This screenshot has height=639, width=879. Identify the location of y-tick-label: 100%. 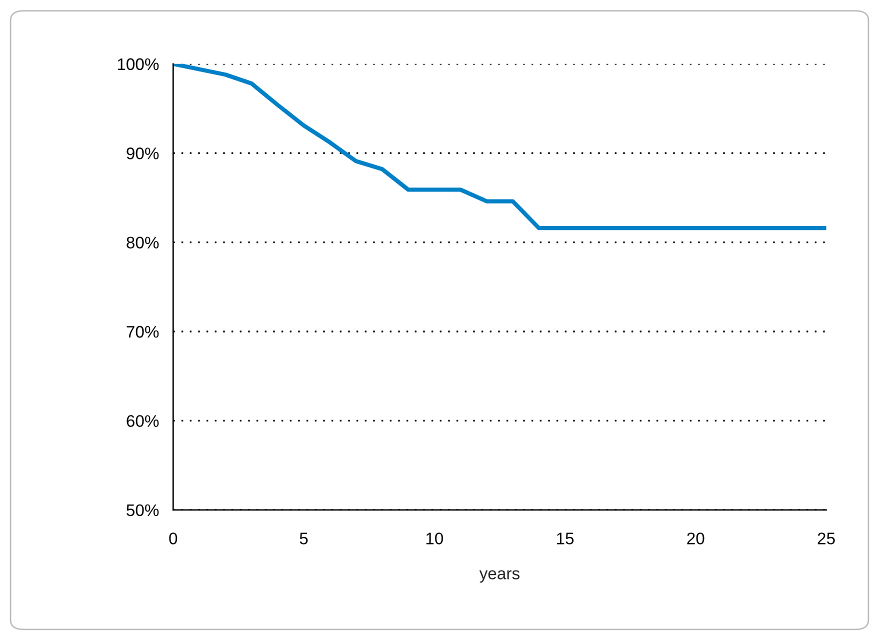
(138, 64).